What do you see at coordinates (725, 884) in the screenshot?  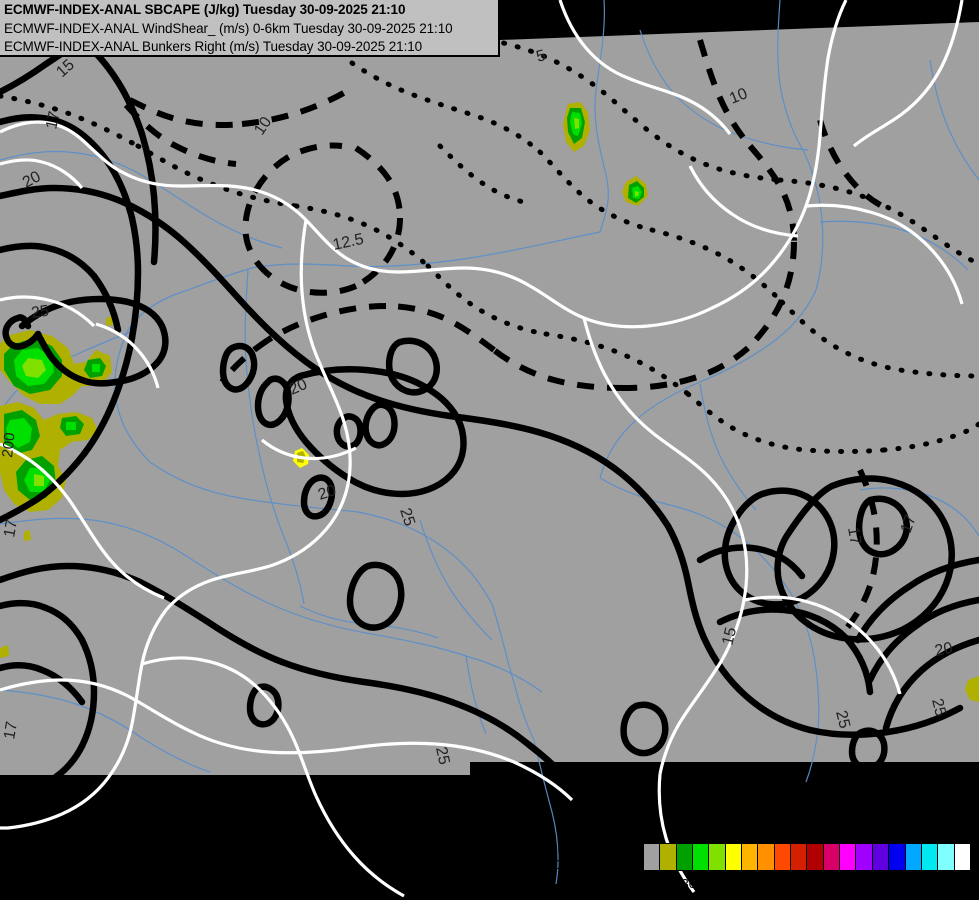 I see `colorbar-label-2: 500` at bounding box center [725, 884].